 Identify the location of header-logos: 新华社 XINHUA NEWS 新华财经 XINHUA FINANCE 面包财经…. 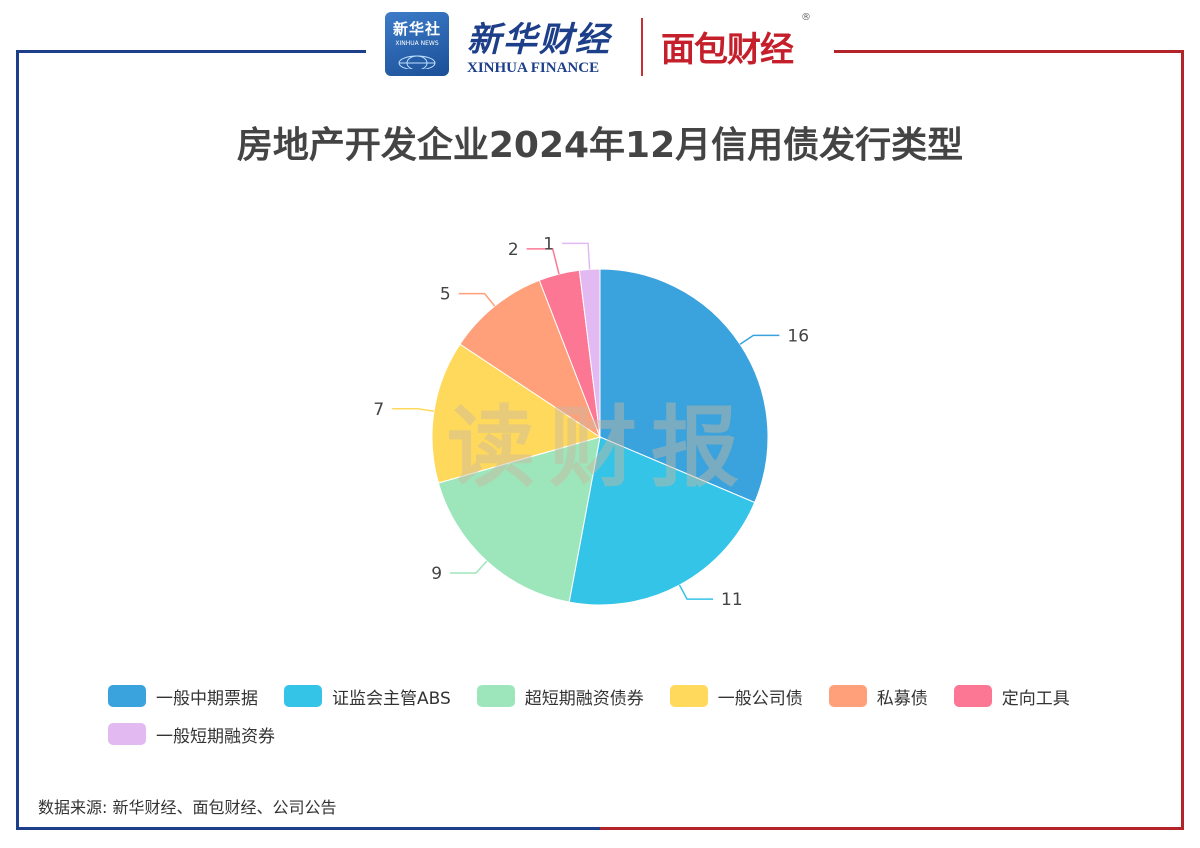
(605, 46).